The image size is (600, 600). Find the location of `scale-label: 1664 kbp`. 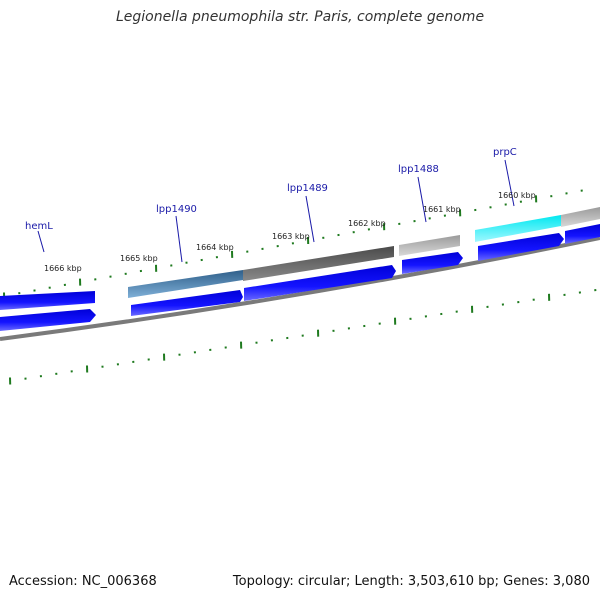

scale-label: 1664 kbp is located at coordinates (215, 247).